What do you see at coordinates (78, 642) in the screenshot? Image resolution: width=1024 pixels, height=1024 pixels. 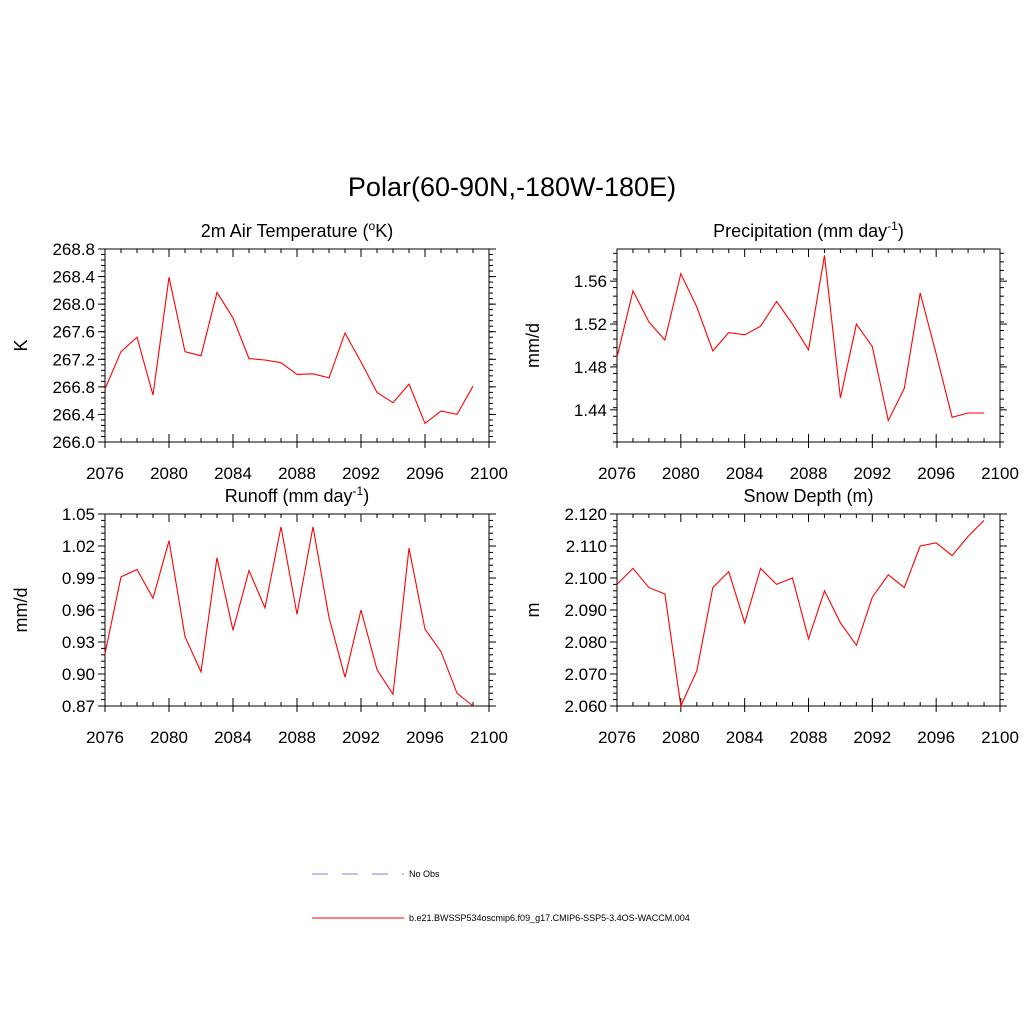 I see `y-tick-label: 0.93` at bounding box center [78, 642].